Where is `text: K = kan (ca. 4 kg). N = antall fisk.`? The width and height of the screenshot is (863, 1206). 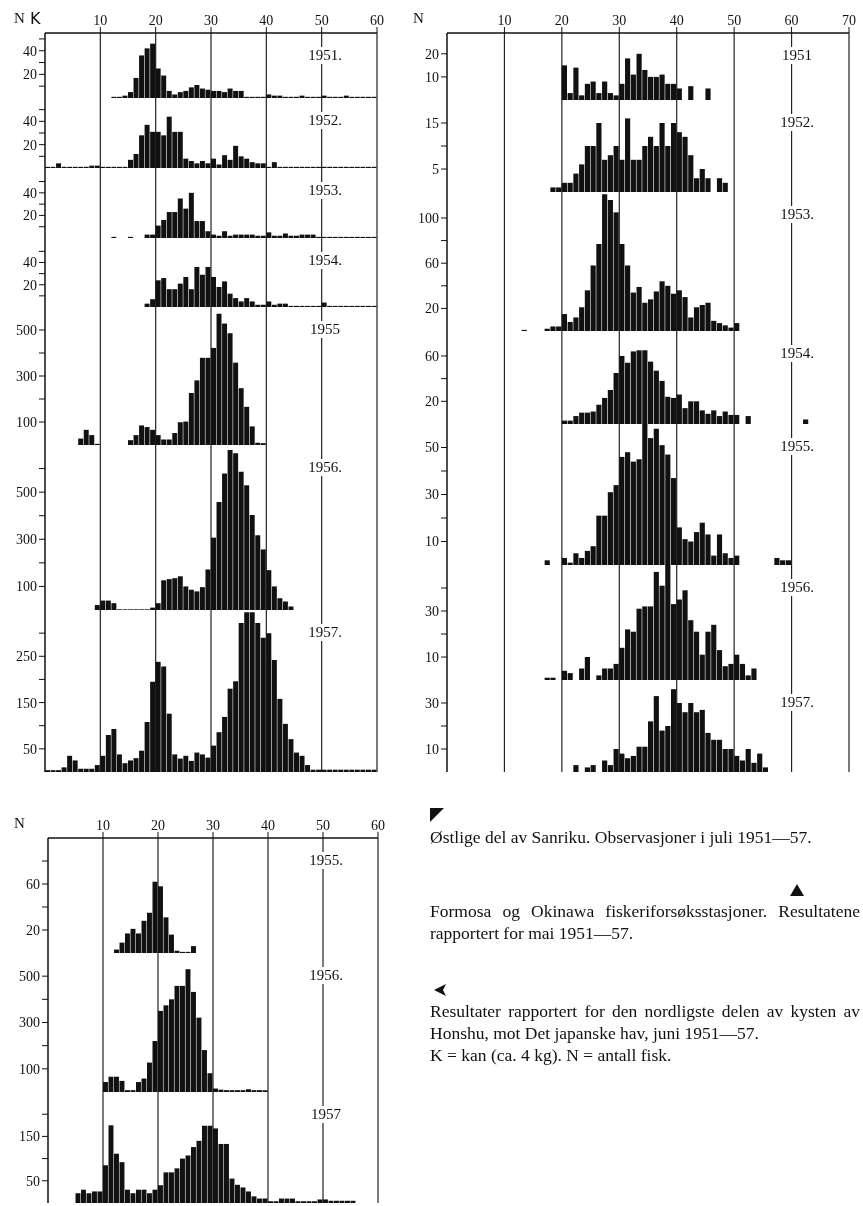
text: K = kan (ca. 4 kg). N = antall fisk. is located at coordinates (551, 1055).